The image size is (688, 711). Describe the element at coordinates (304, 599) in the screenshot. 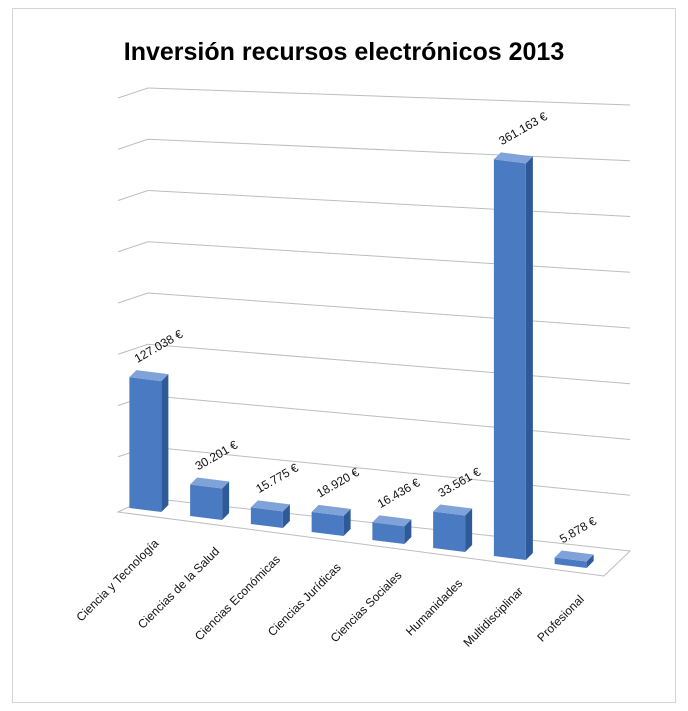

I see `category-label: Ciencias Jurídicas` at that location.